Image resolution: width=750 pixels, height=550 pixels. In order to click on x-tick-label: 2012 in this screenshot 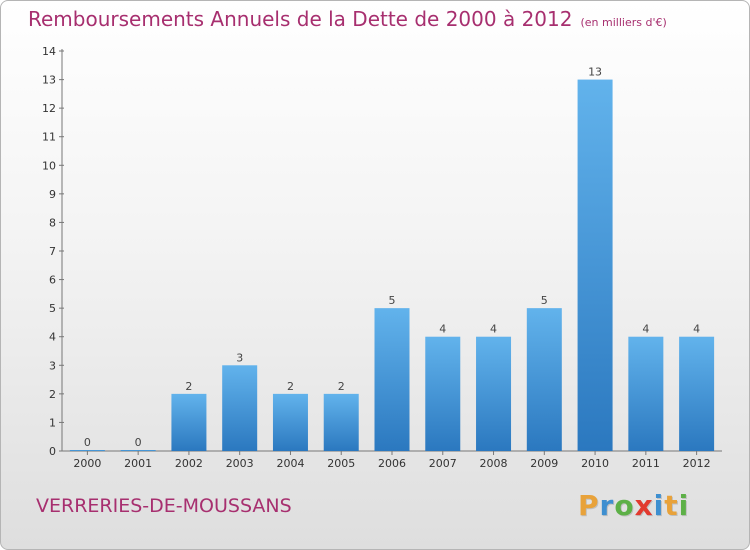, I will do `click(697, 463)`.